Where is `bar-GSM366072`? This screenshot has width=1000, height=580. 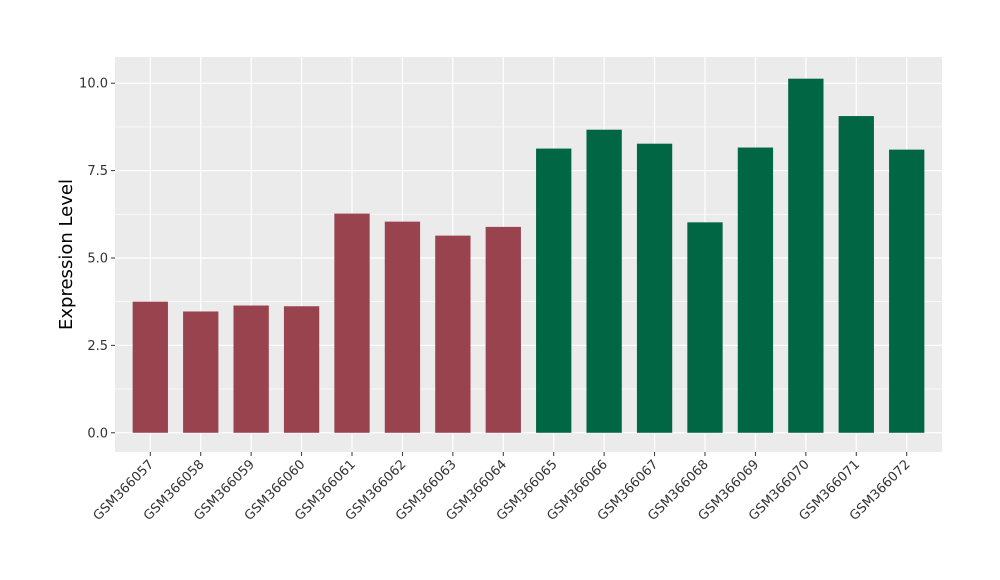
bar-GSM366072 is located at coordinates (907, 291).